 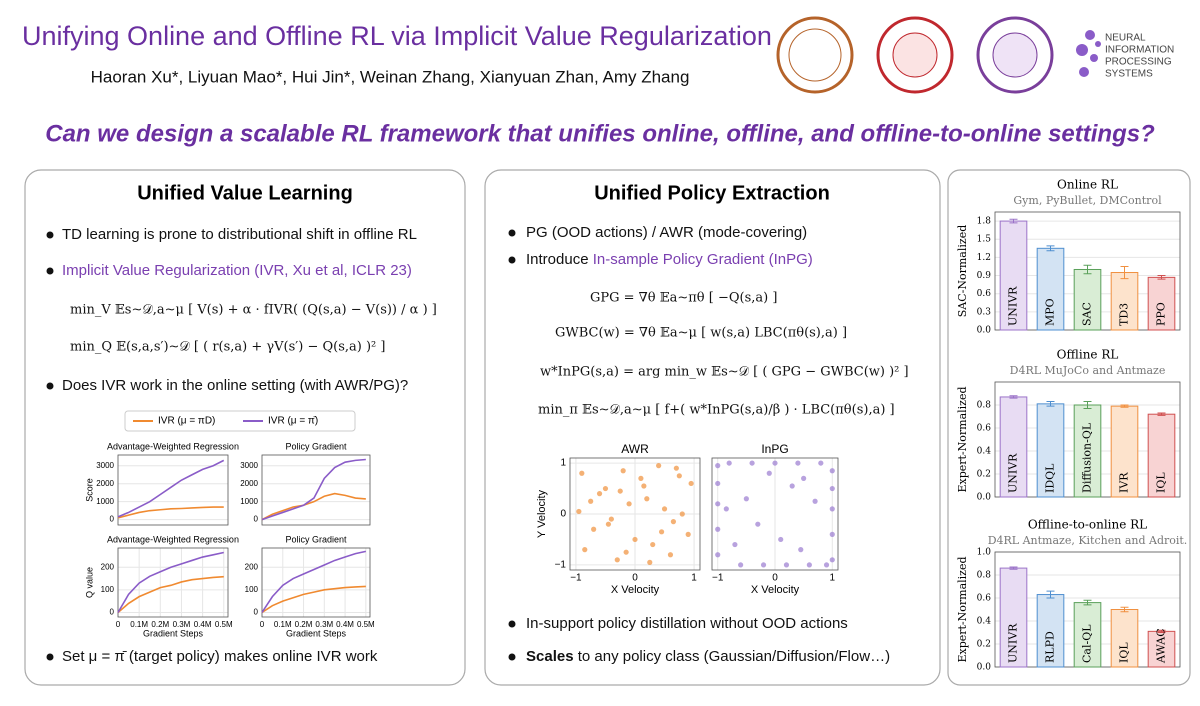 I want to click on x-tick-label: −1, so click(x=576, y=578).